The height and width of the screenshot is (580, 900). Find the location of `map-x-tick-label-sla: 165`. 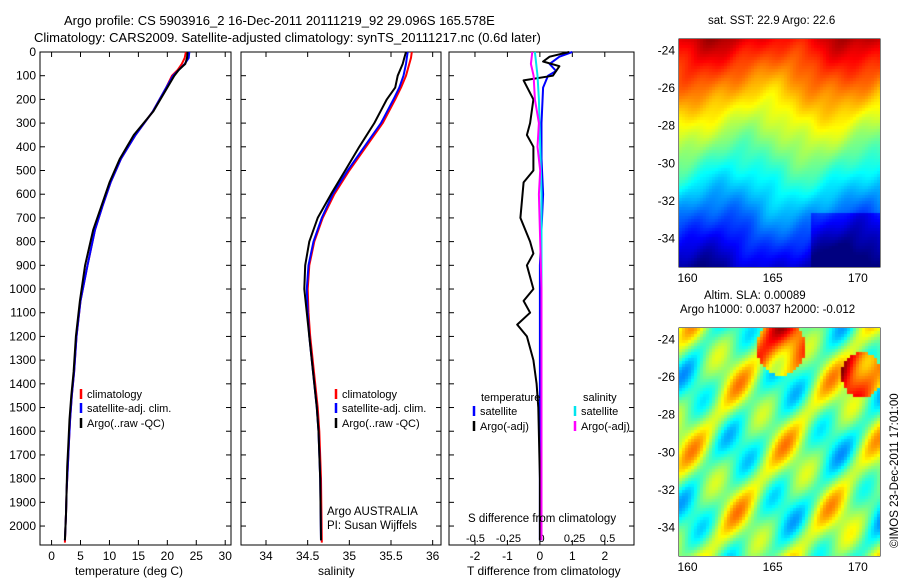

map-x-tick-label-sla: 165 is located at coordinates (773, 567).